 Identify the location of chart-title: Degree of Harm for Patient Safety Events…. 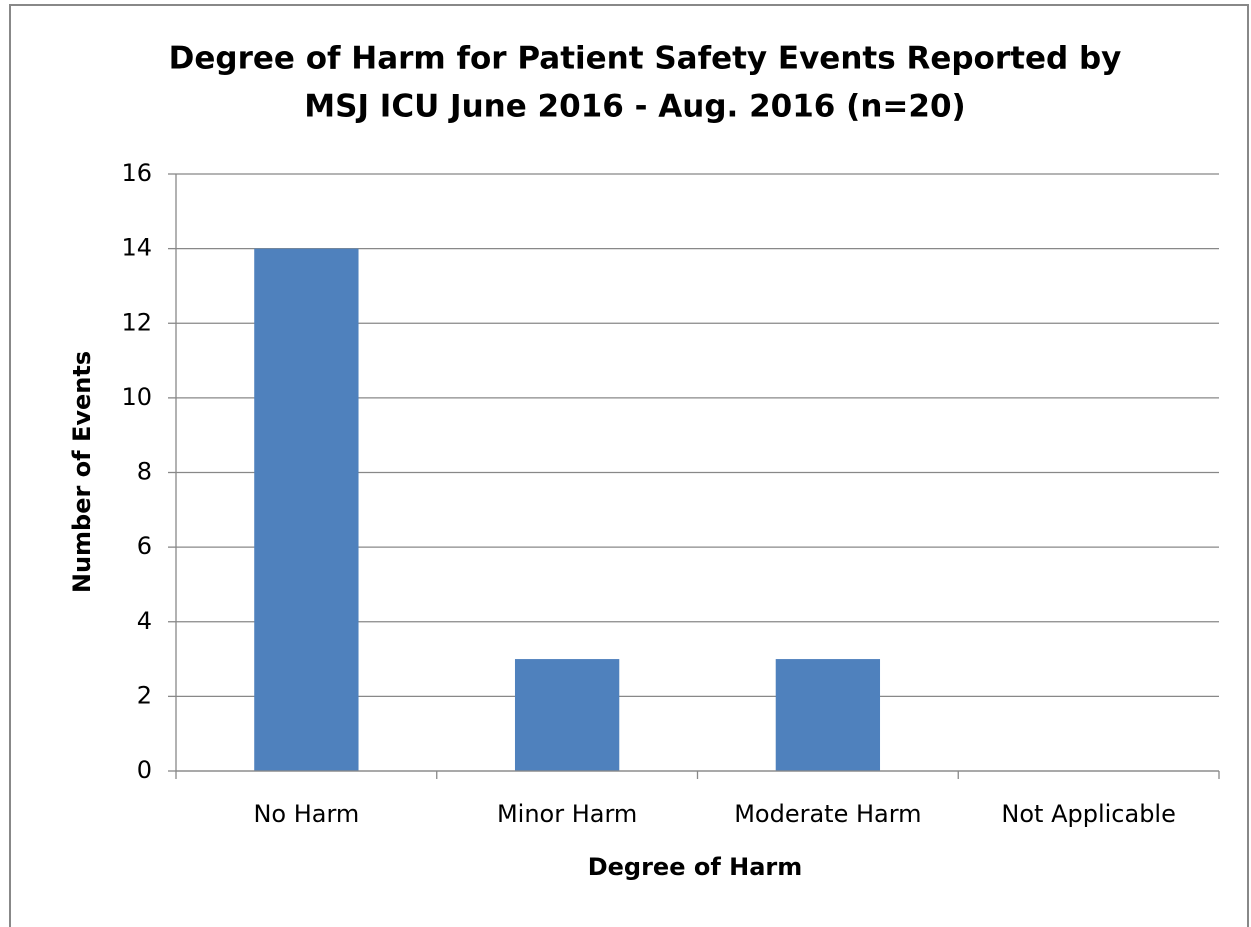
(645, 59).